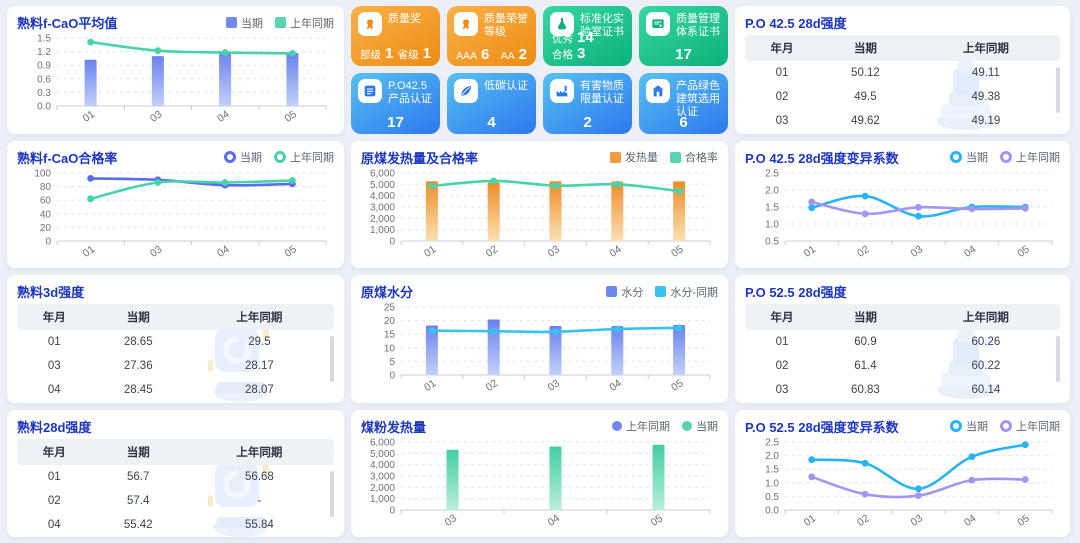 Image resolution: width=1080 pixels, height=543 pixels. What do you see at coordinates (259, 500) in the screenshot?
I see `table-cell: -` at bounding box center [259, 500].